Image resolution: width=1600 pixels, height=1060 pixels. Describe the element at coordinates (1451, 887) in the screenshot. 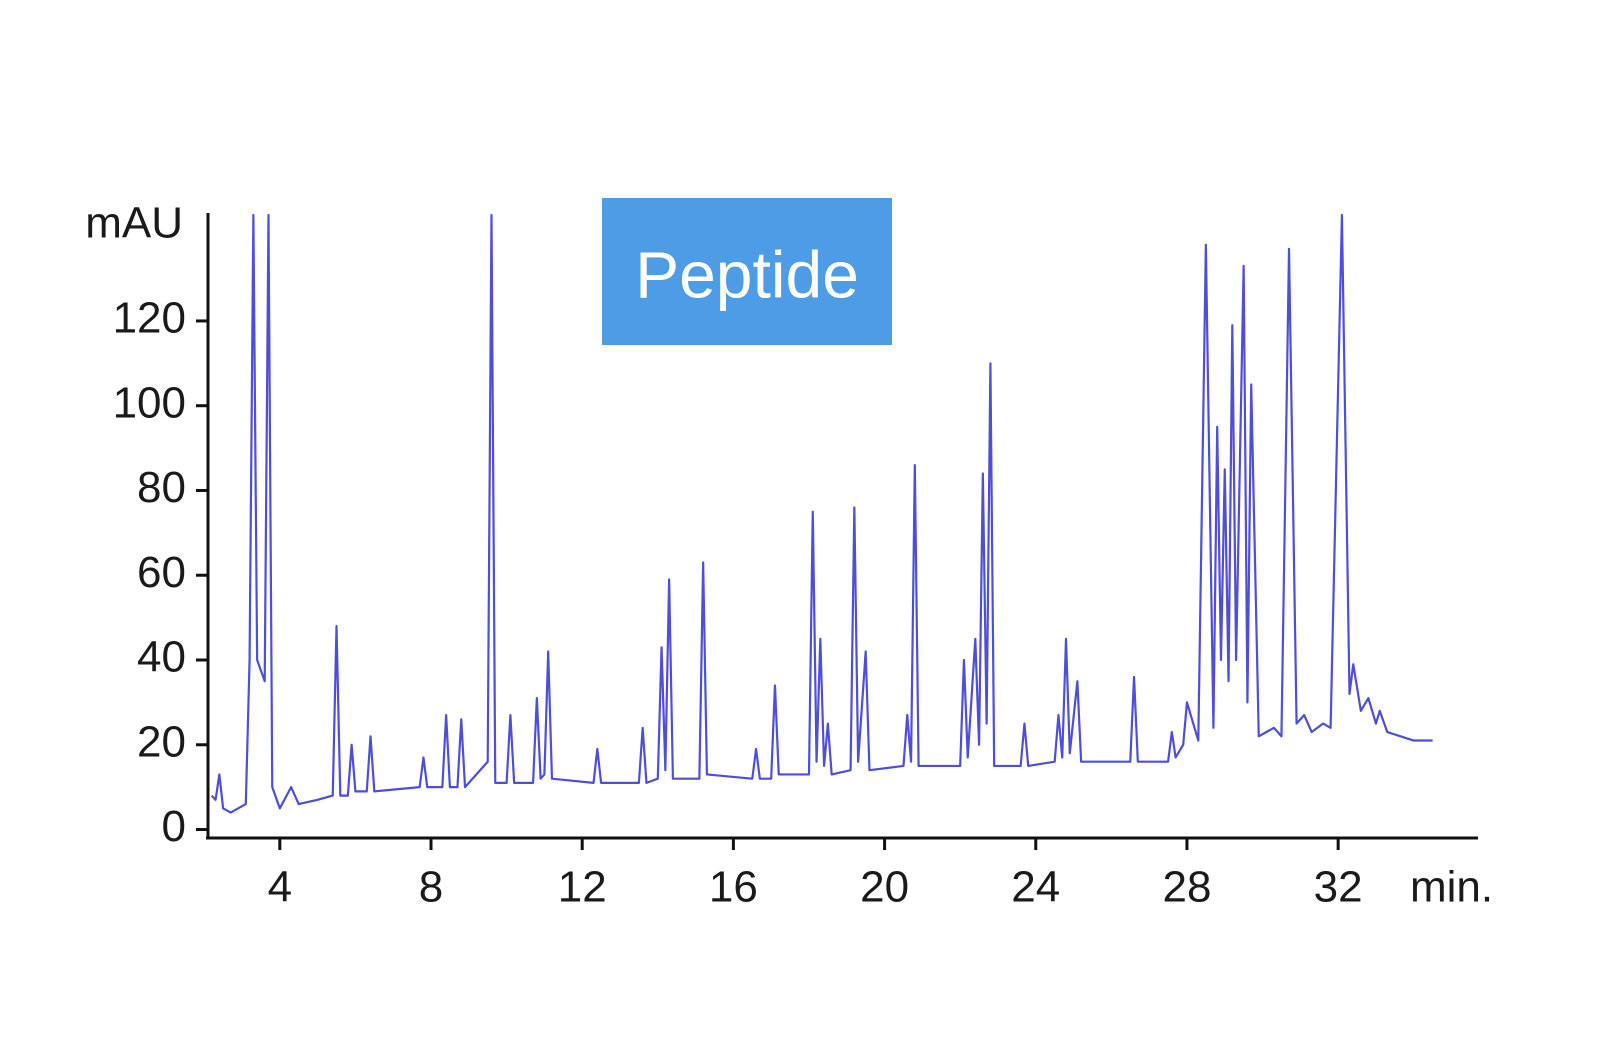

I see `x-axis-label: min.` at that location.